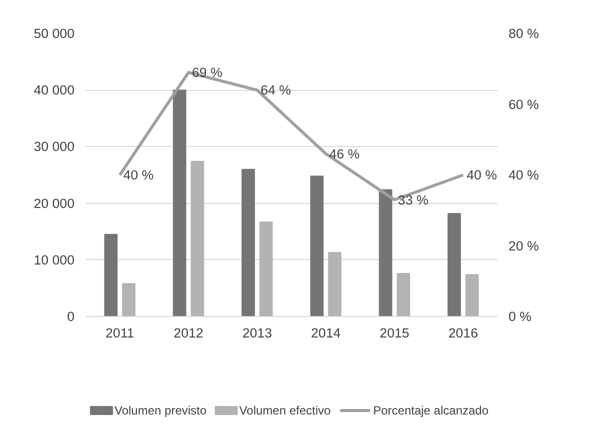 The width and height of the screenshot is (590, 434). What do you see at coordinates (395, 333) in the screenshot?
I see `x-tick-label: 2015` at bounding box center [395, 333].